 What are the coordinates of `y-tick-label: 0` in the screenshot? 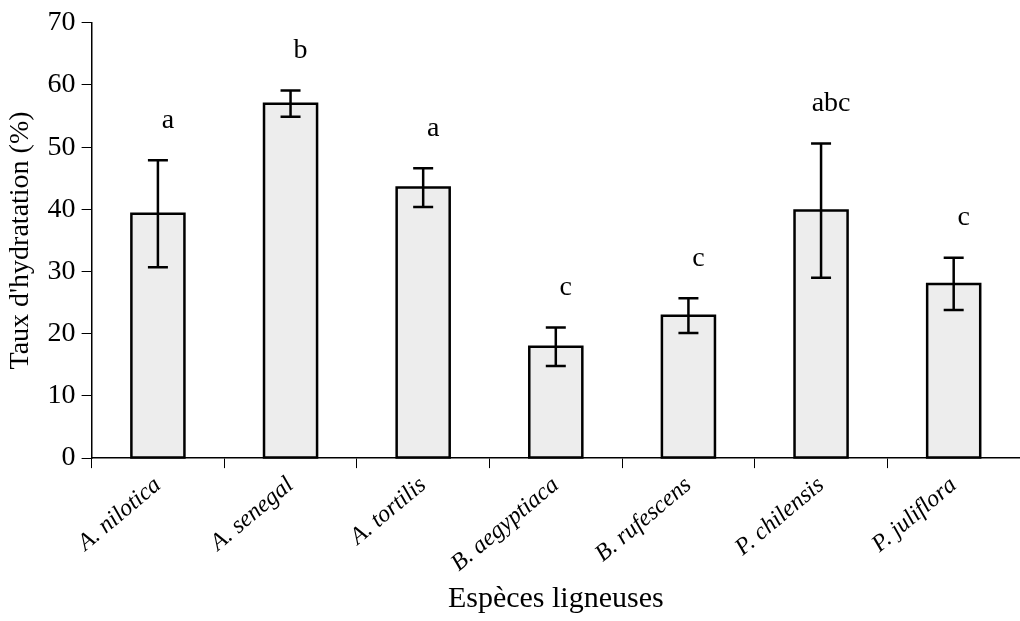 It's located at (68, 456).